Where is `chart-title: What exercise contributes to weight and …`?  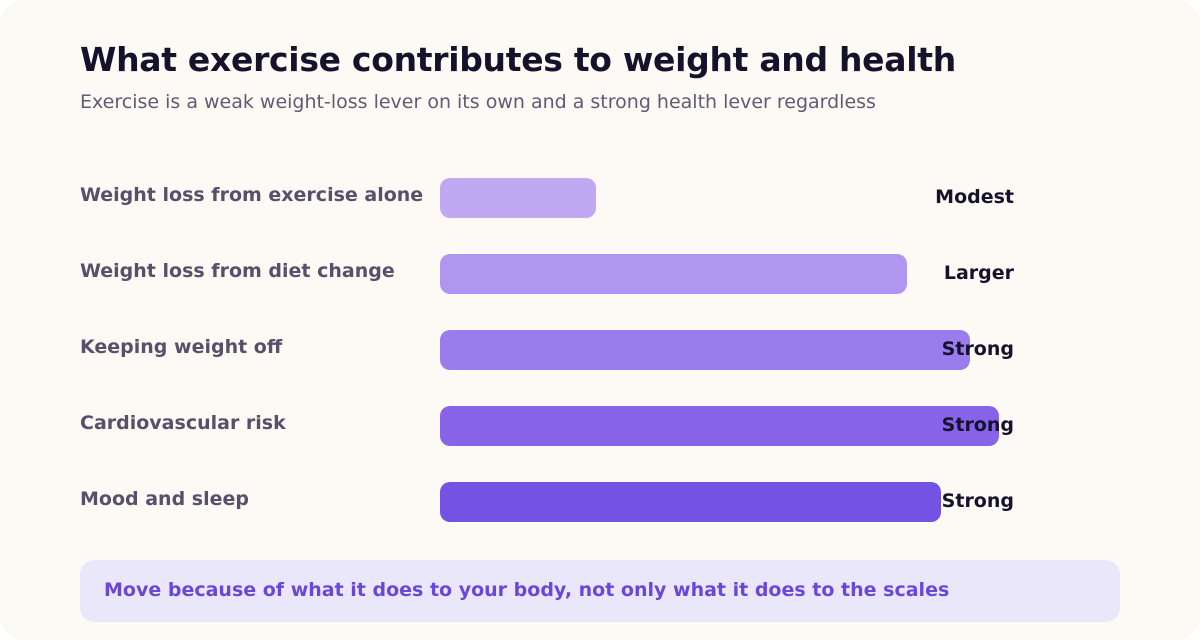 chart-title: What exercise contributes to weight and … is located at coordinates (518, 59).